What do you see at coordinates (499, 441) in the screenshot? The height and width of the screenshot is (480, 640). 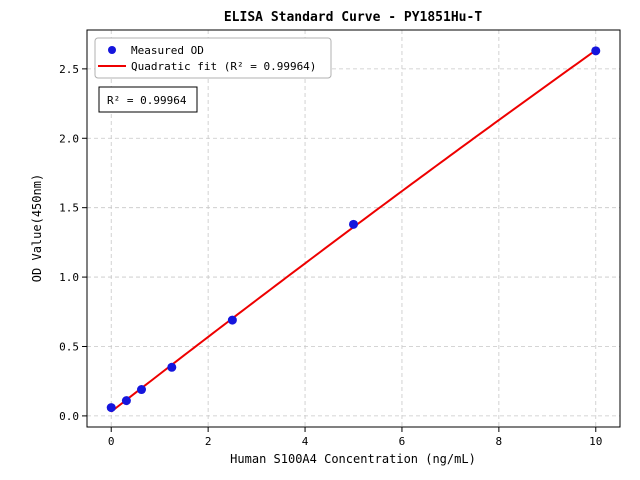 I see `x-tick-label: 8` at bounding box center [499, 441].